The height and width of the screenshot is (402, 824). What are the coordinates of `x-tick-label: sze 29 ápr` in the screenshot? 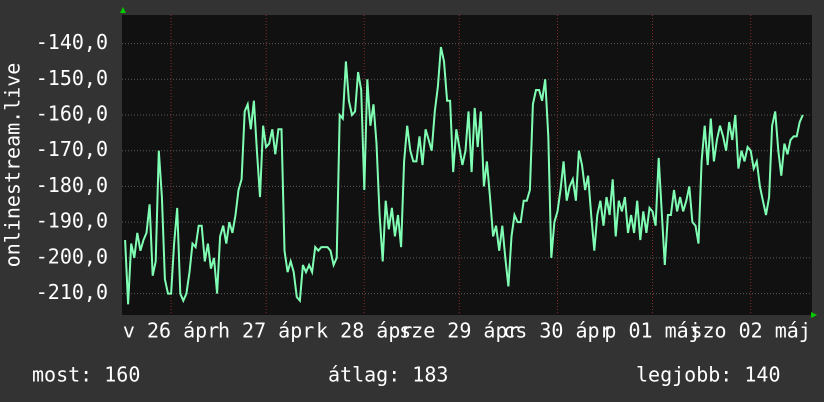 It's located at (459, 331).